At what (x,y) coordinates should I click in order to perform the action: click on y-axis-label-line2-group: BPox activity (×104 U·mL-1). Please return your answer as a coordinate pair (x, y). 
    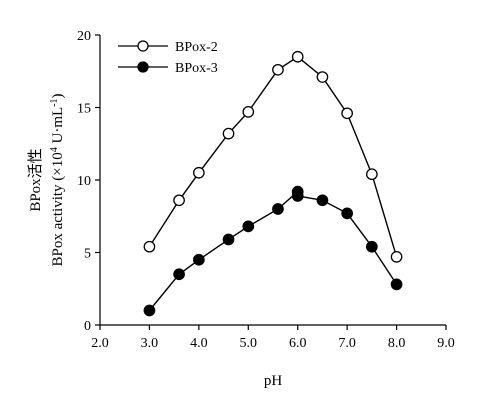
    Looking at the image, I should click on (58, 179).